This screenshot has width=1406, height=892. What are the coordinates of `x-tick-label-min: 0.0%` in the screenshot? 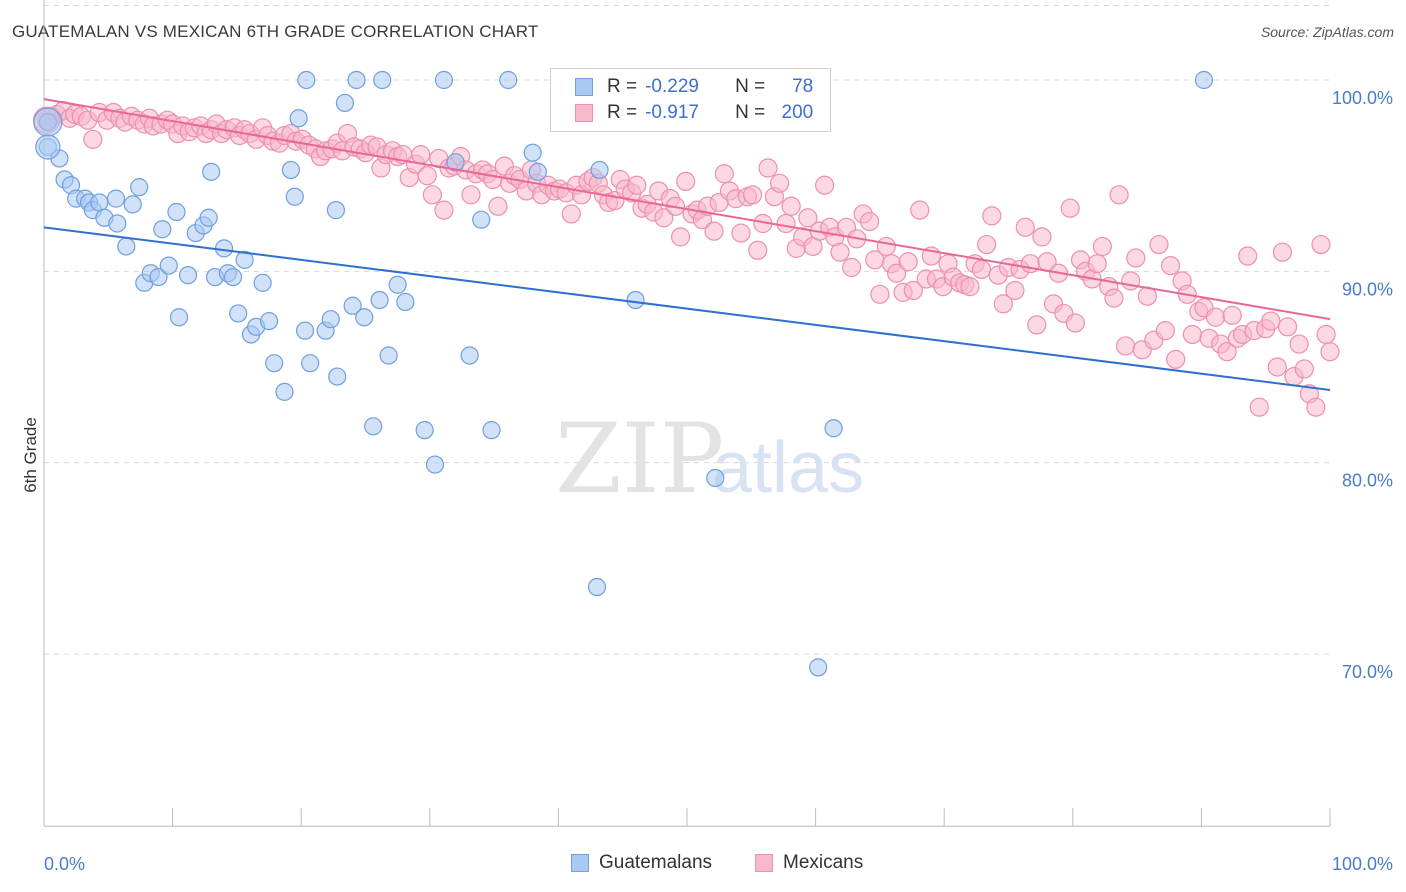 It's located at (64, 864).